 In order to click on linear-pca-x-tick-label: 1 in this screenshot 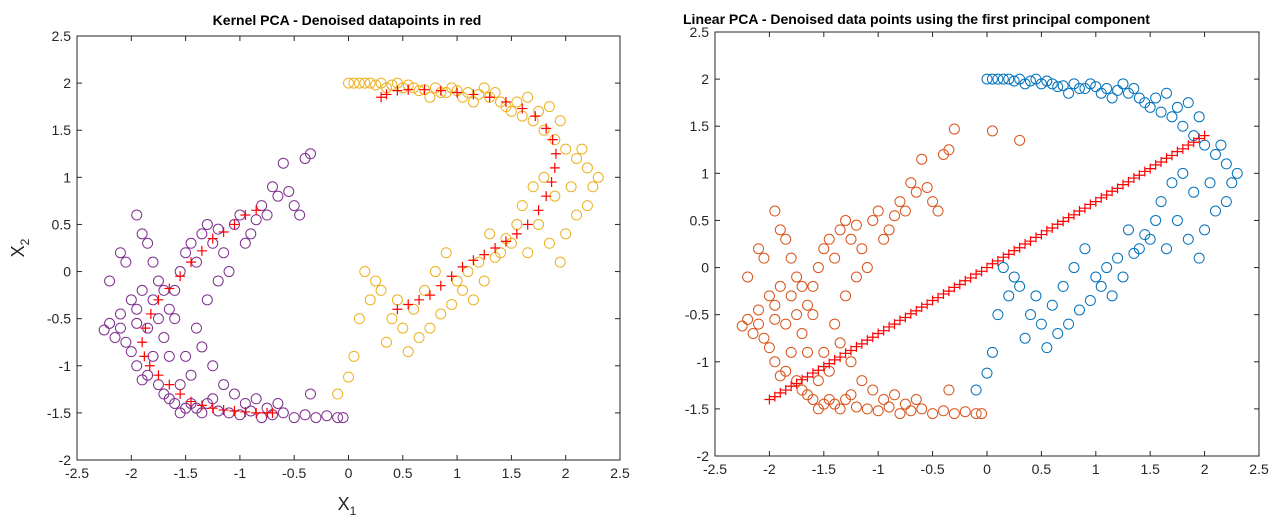, I will do `click(1096, 469)`.